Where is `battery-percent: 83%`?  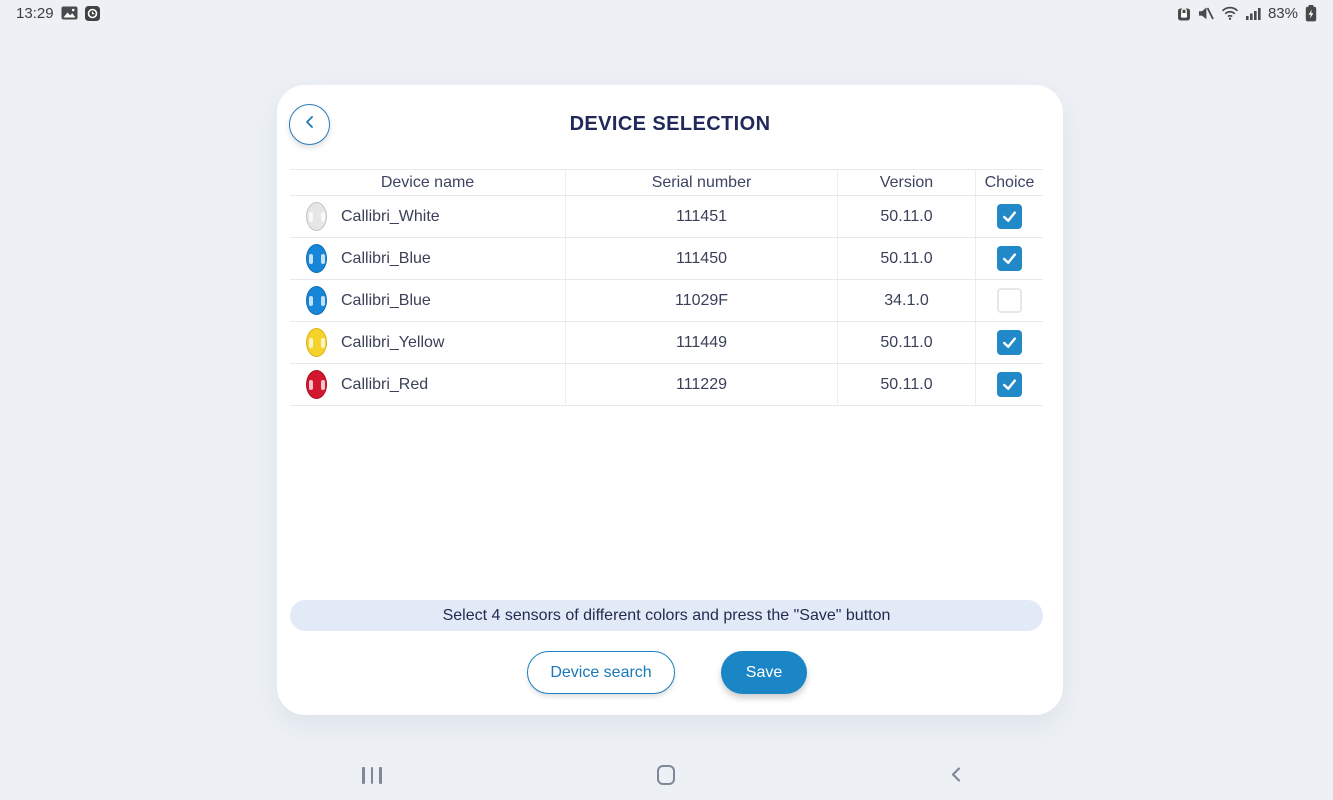 battery-percent: 83% is located at coordinates (1282, 13).